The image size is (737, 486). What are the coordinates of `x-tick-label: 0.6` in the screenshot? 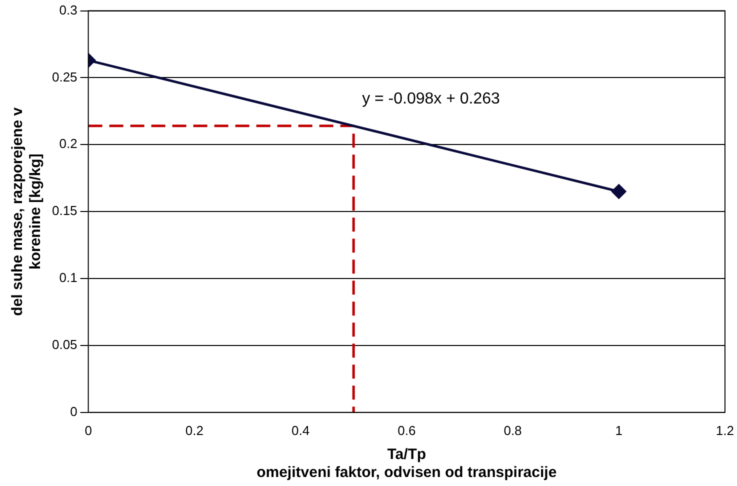 It's located at (407, 430).